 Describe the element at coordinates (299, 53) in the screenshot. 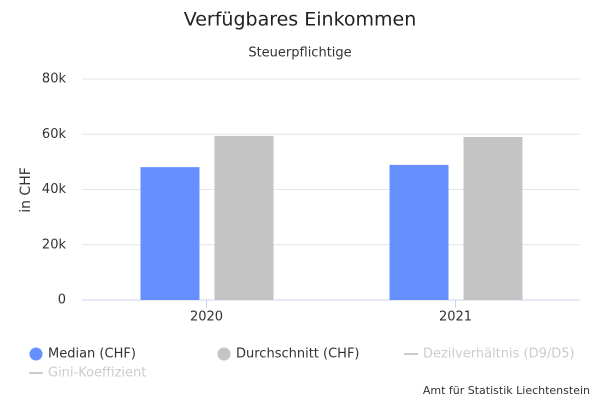

I see `chart-subtitle: Steuerpflichtige` at that location.